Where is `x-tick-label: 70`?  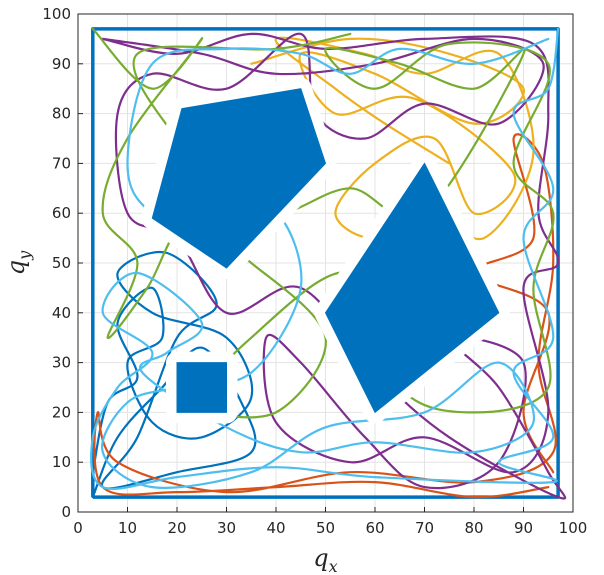
x-tick-label: 70 is located at coordinates (424, 528).